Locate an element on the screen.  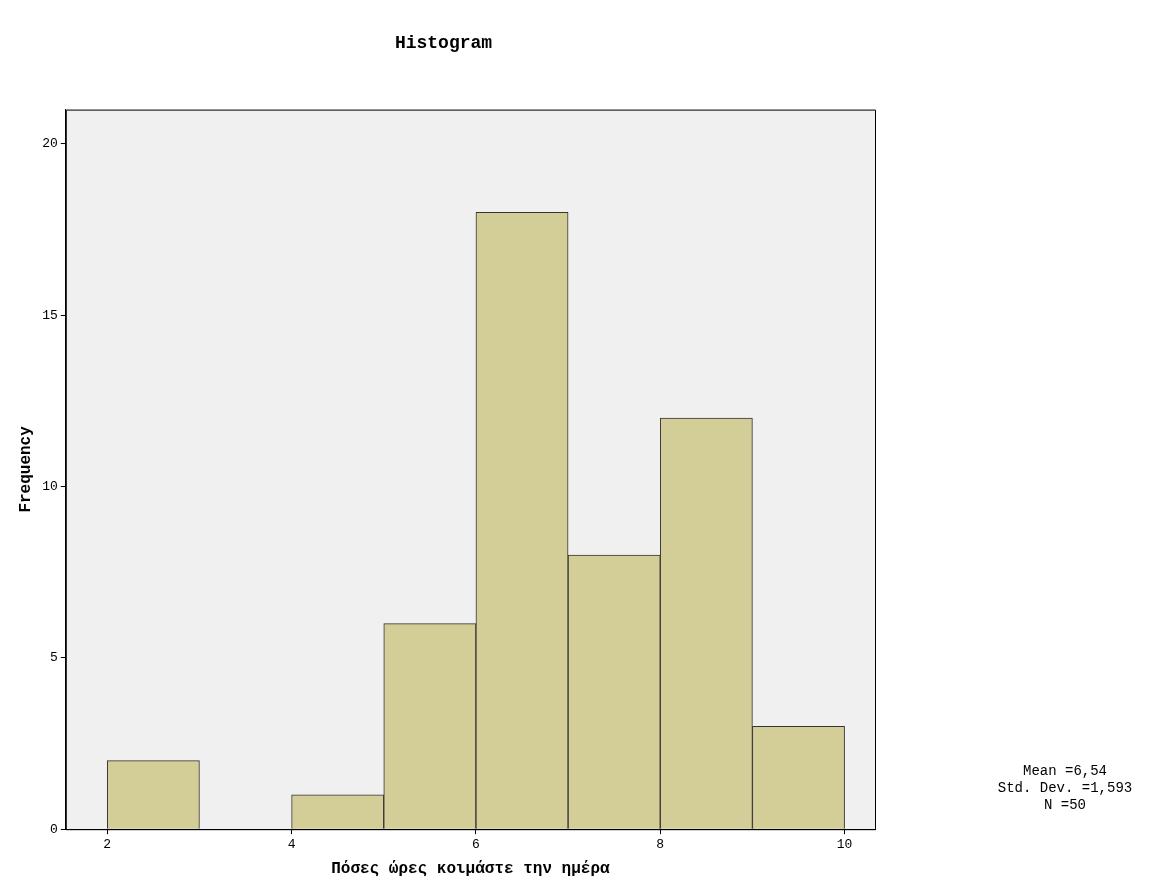
text: Mean =6,54 is located at coordinates (1065, 770).